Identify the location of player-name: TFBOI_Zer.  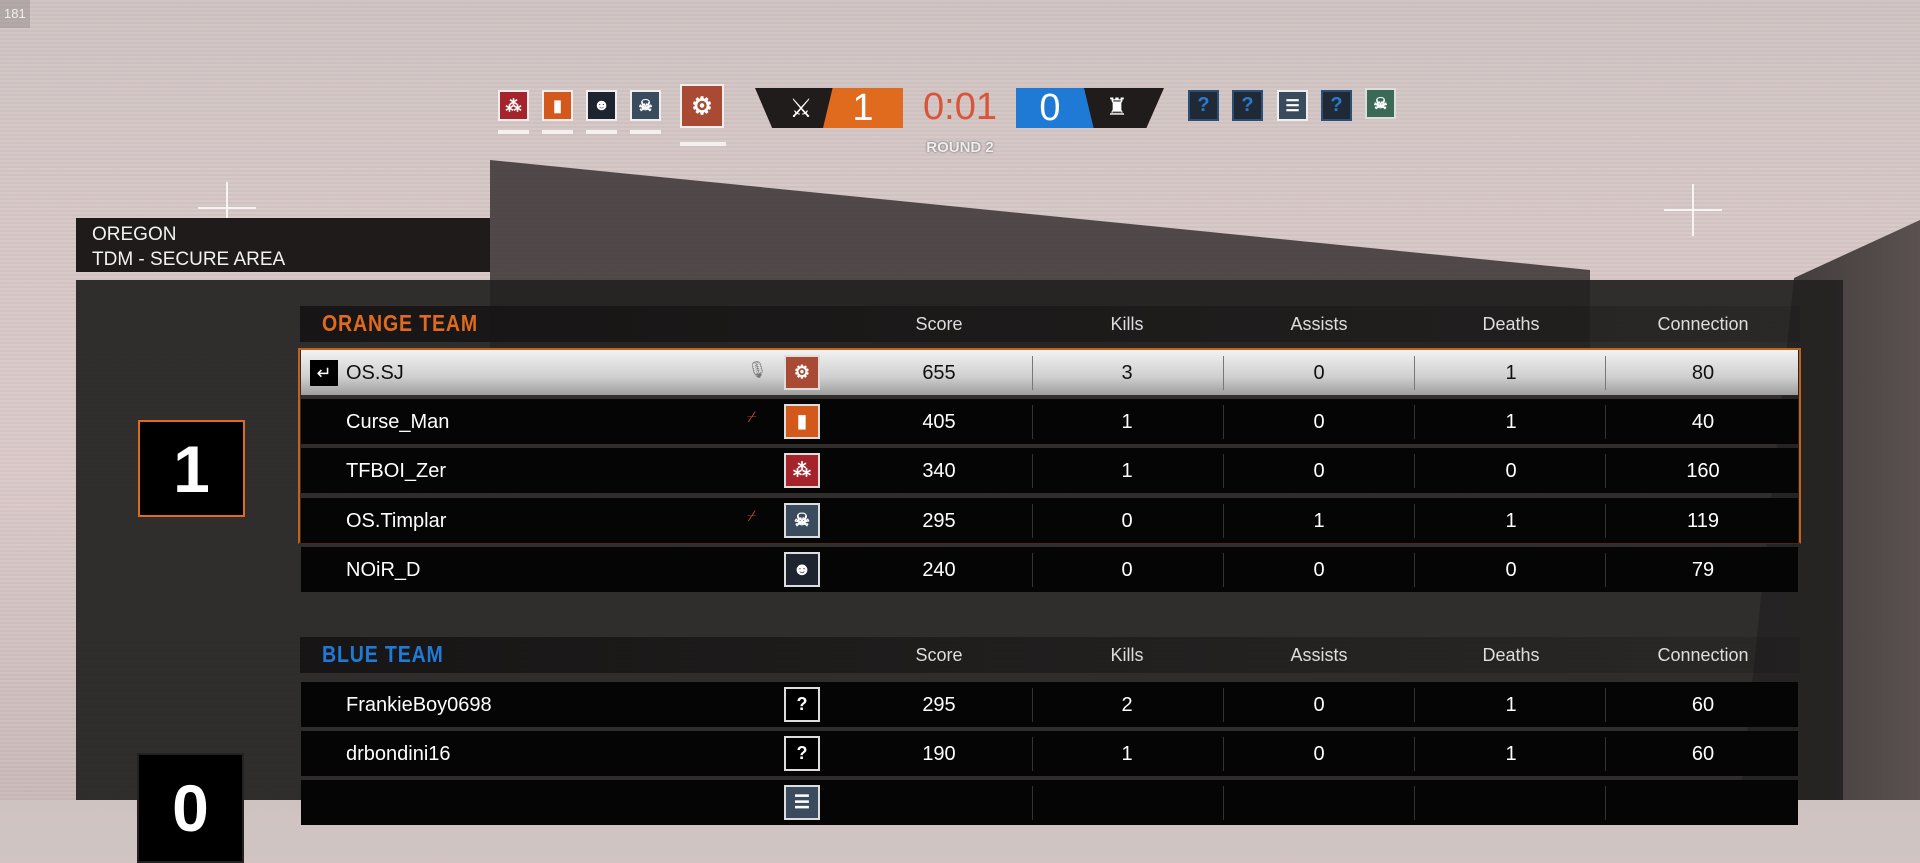
(396, 471).